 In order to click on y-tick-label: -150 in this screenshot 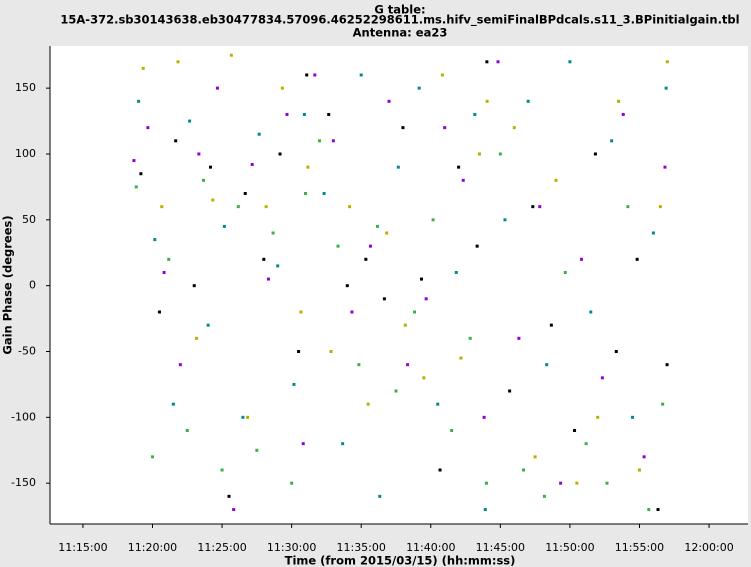, I will do `click(23, 482)`.